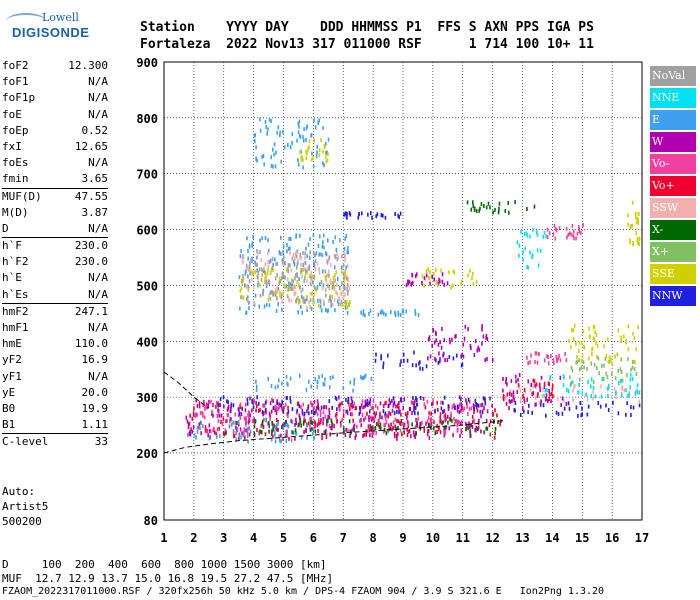 This screenshot has height=600, width=700. What do you see at coordinates (15, 82) in the screenshot?
I see `param-name: foF1` at bounding box center [15, 82].